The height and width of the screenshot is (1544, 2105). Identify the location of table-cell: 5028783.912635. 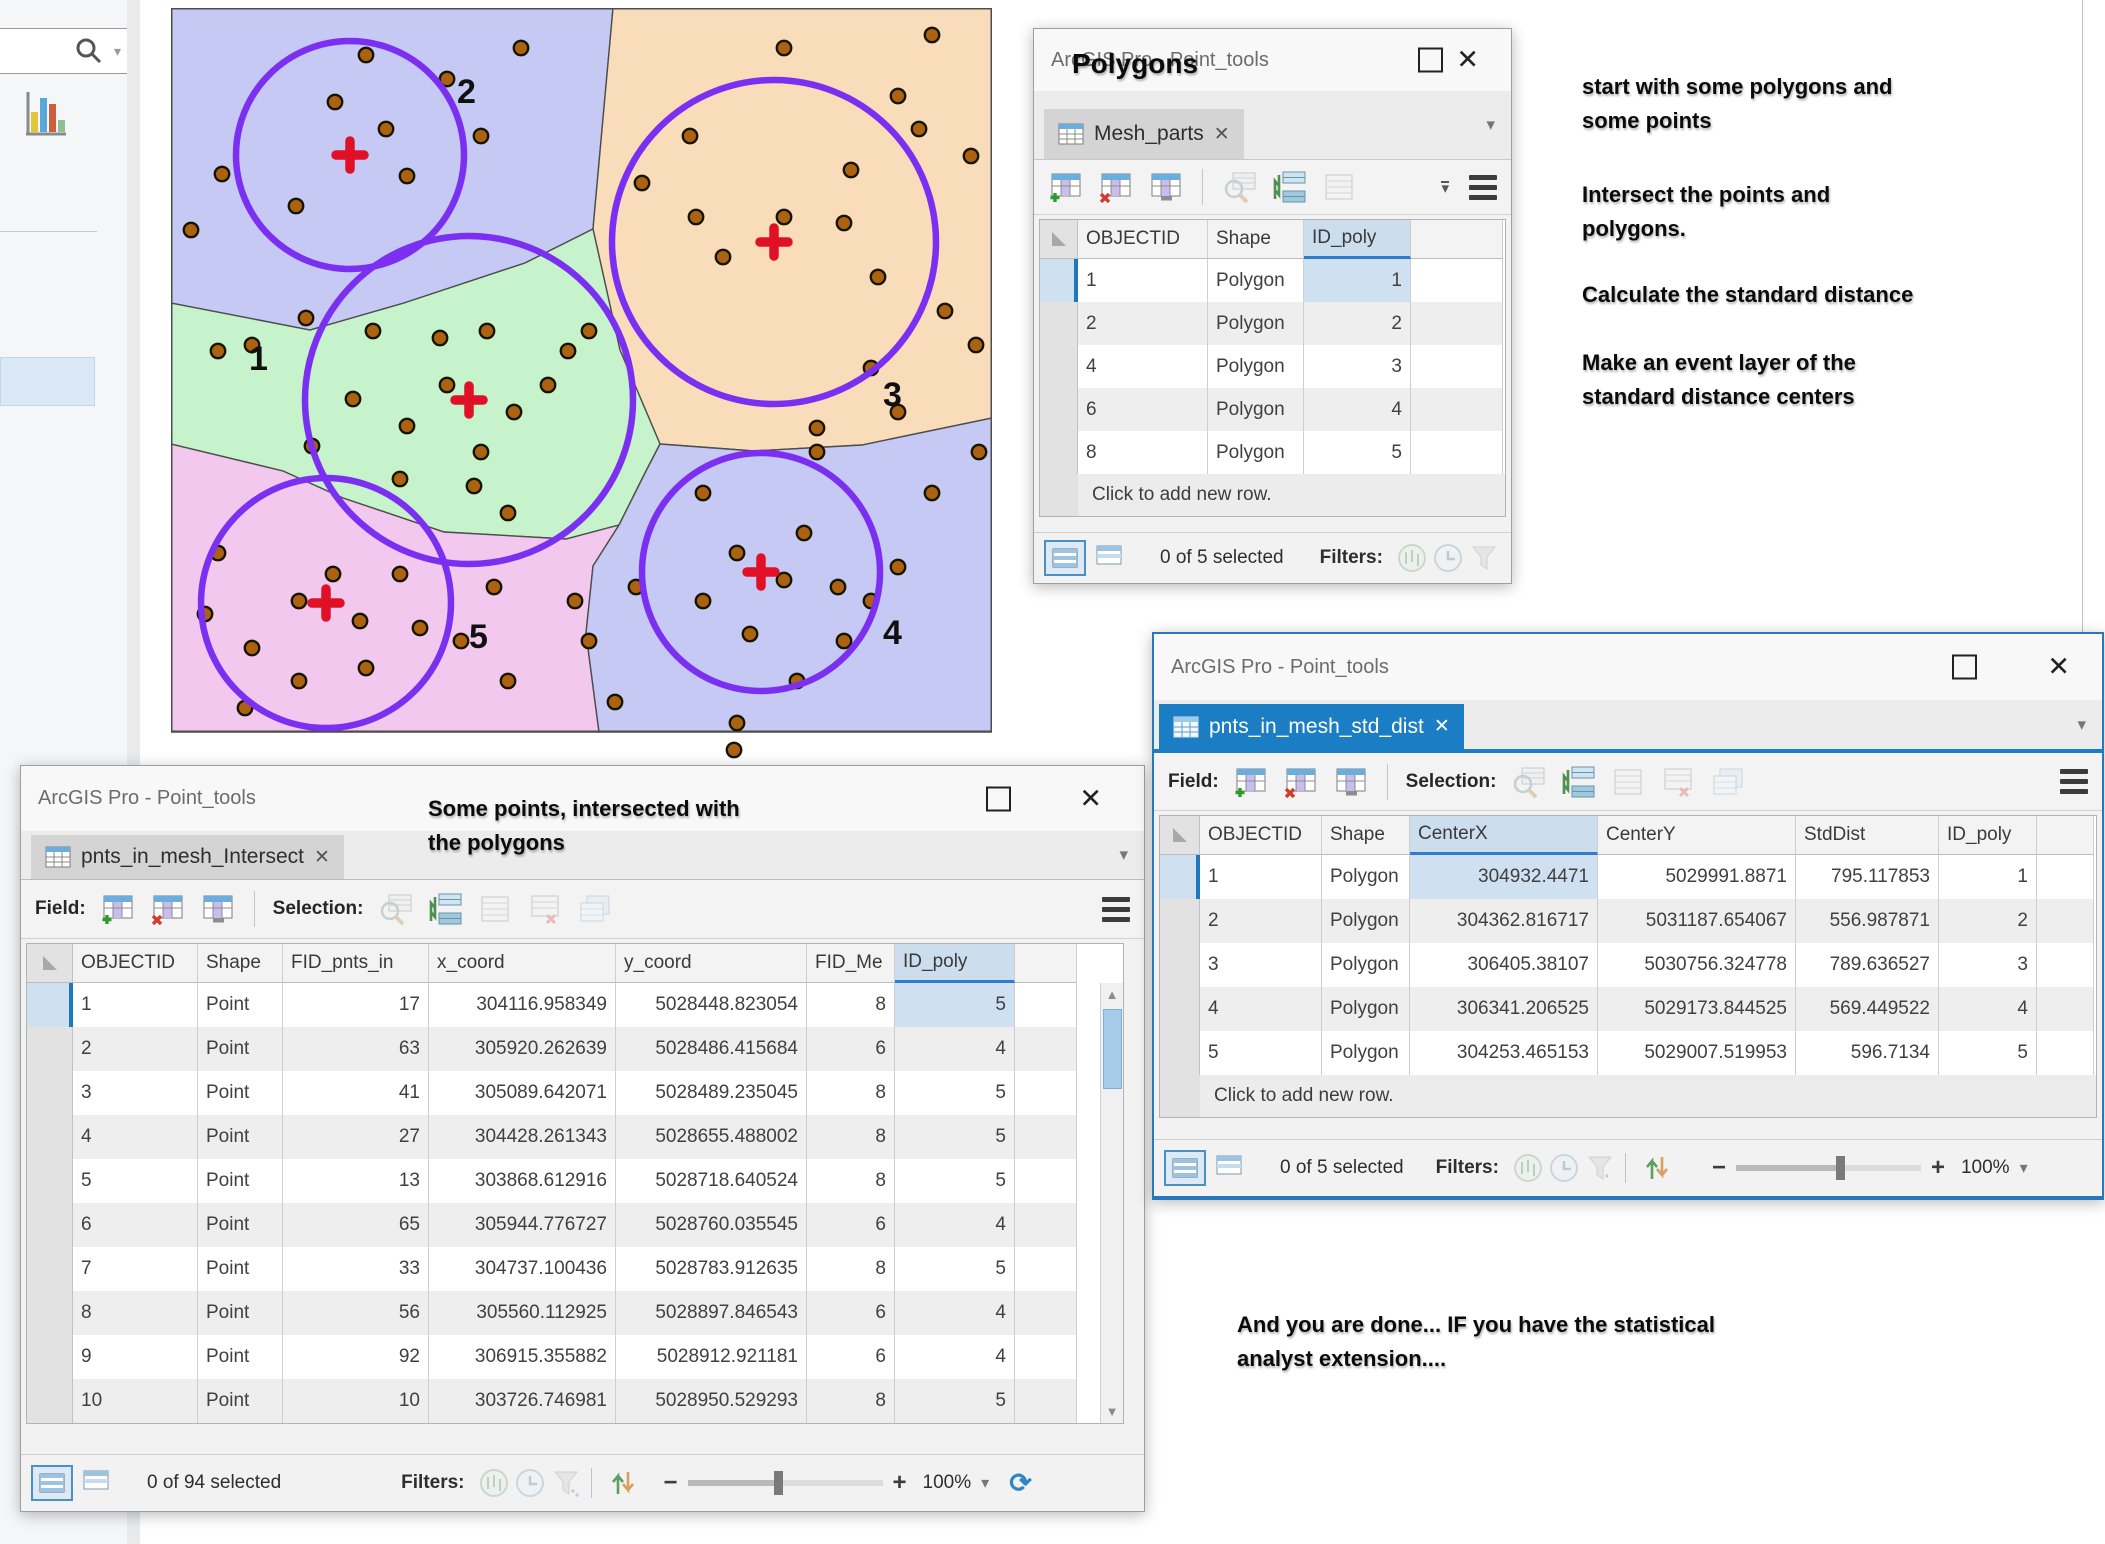
(711, 1269).